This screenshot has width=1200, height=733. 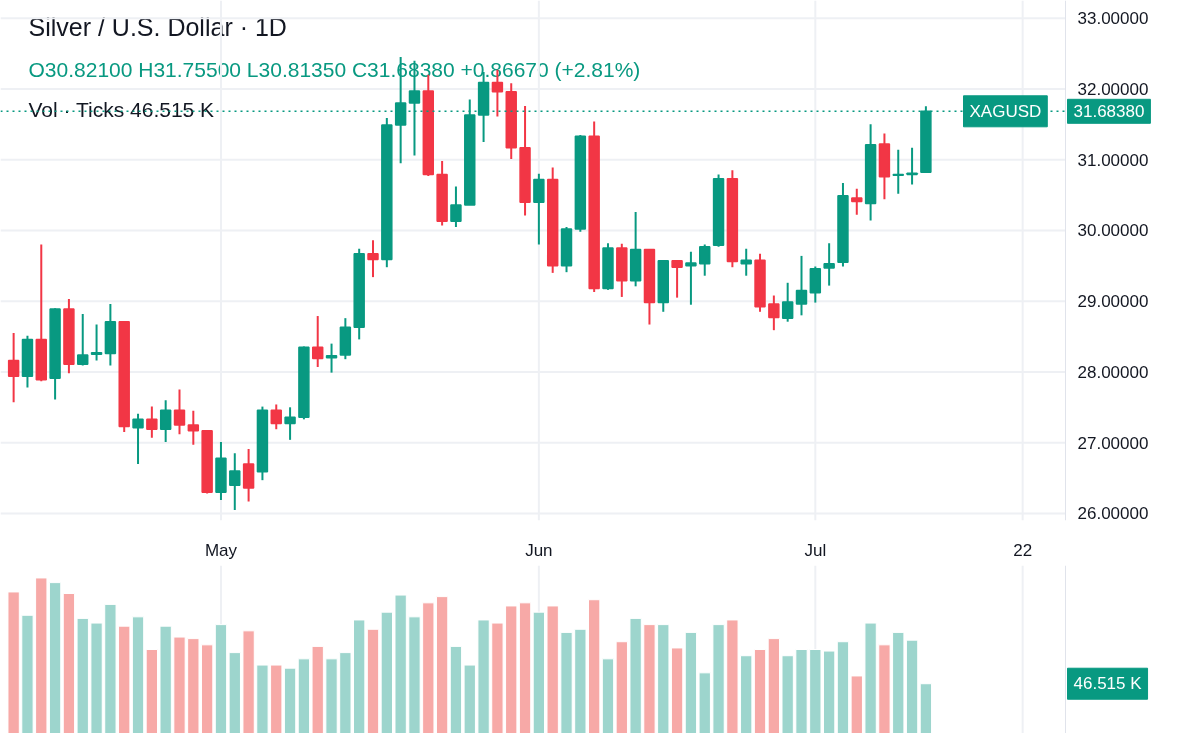 What do you see at coordinates (121, 109) in the screenshot?
I see `annotation: Vol · Ticks 46.515 K` at bounding box center [121, 109].